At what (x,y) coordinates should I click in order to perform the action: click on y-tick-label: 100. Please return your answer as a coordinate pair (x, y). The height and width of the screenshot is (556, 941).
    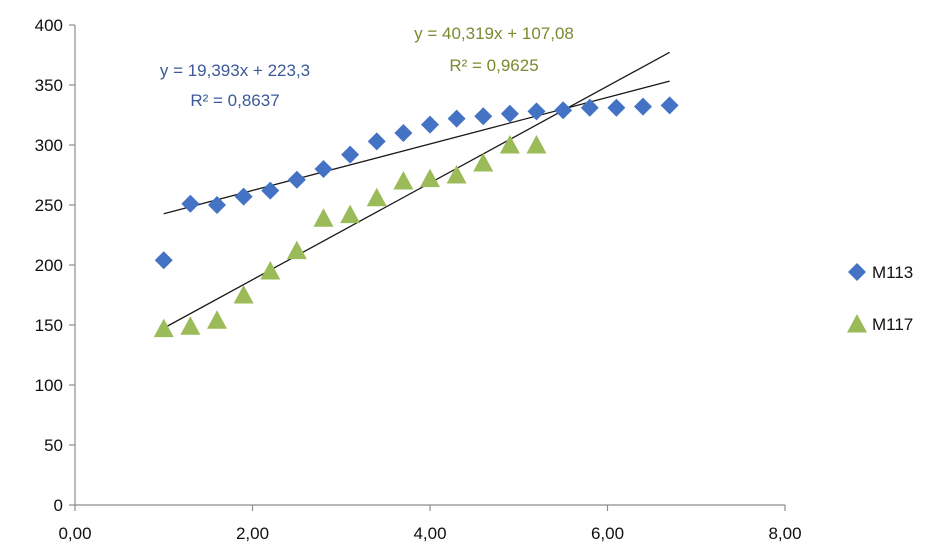
    Looking at the image, I should click on (49, 385).